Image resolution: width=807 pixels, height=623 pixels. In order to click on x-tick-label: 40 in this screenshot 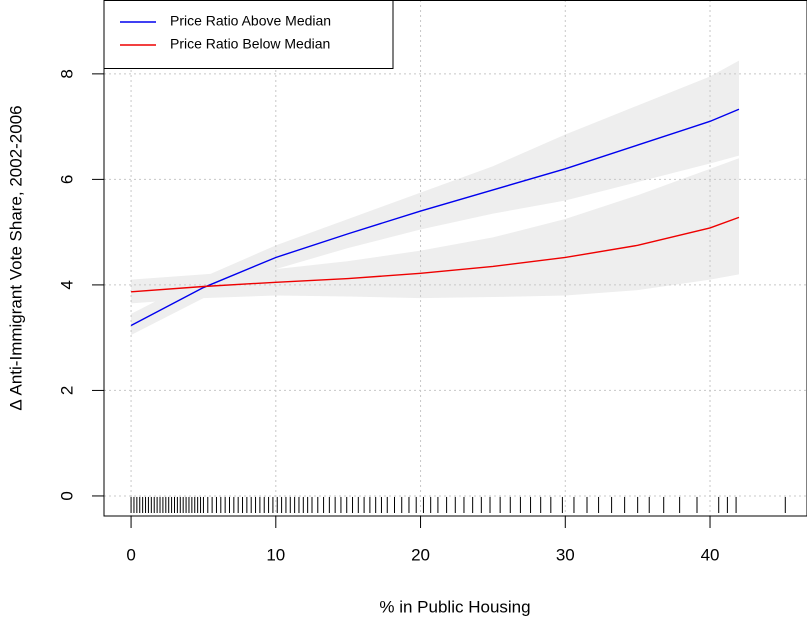, I will do `click(710, 554)`.